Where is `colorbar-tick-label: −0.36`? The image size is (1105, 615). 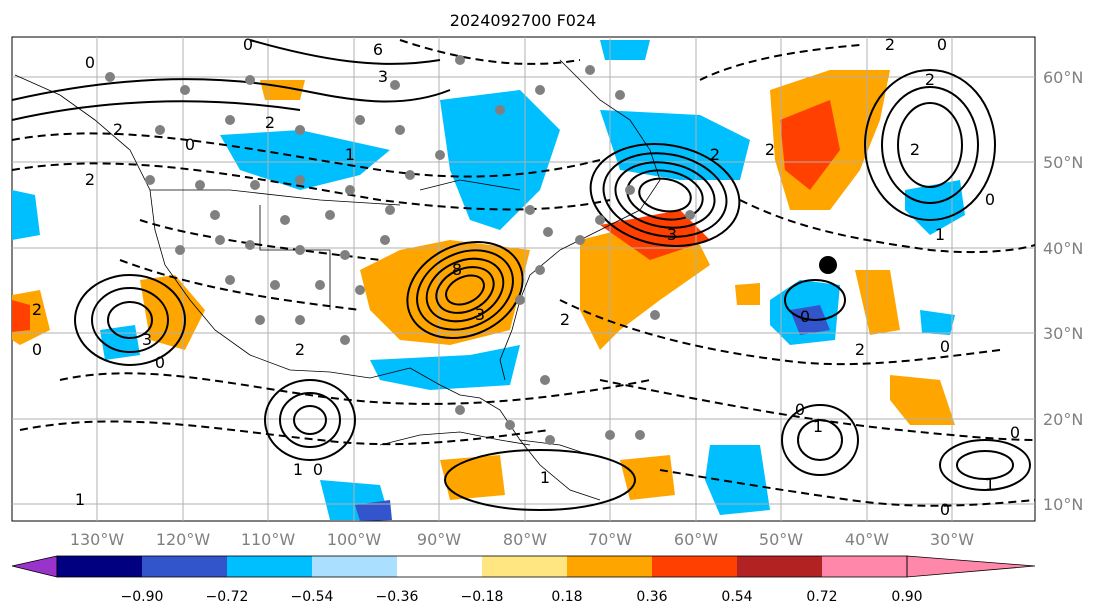 colorbar-tick-label: −0.36 is located at coordinates (397, 597).